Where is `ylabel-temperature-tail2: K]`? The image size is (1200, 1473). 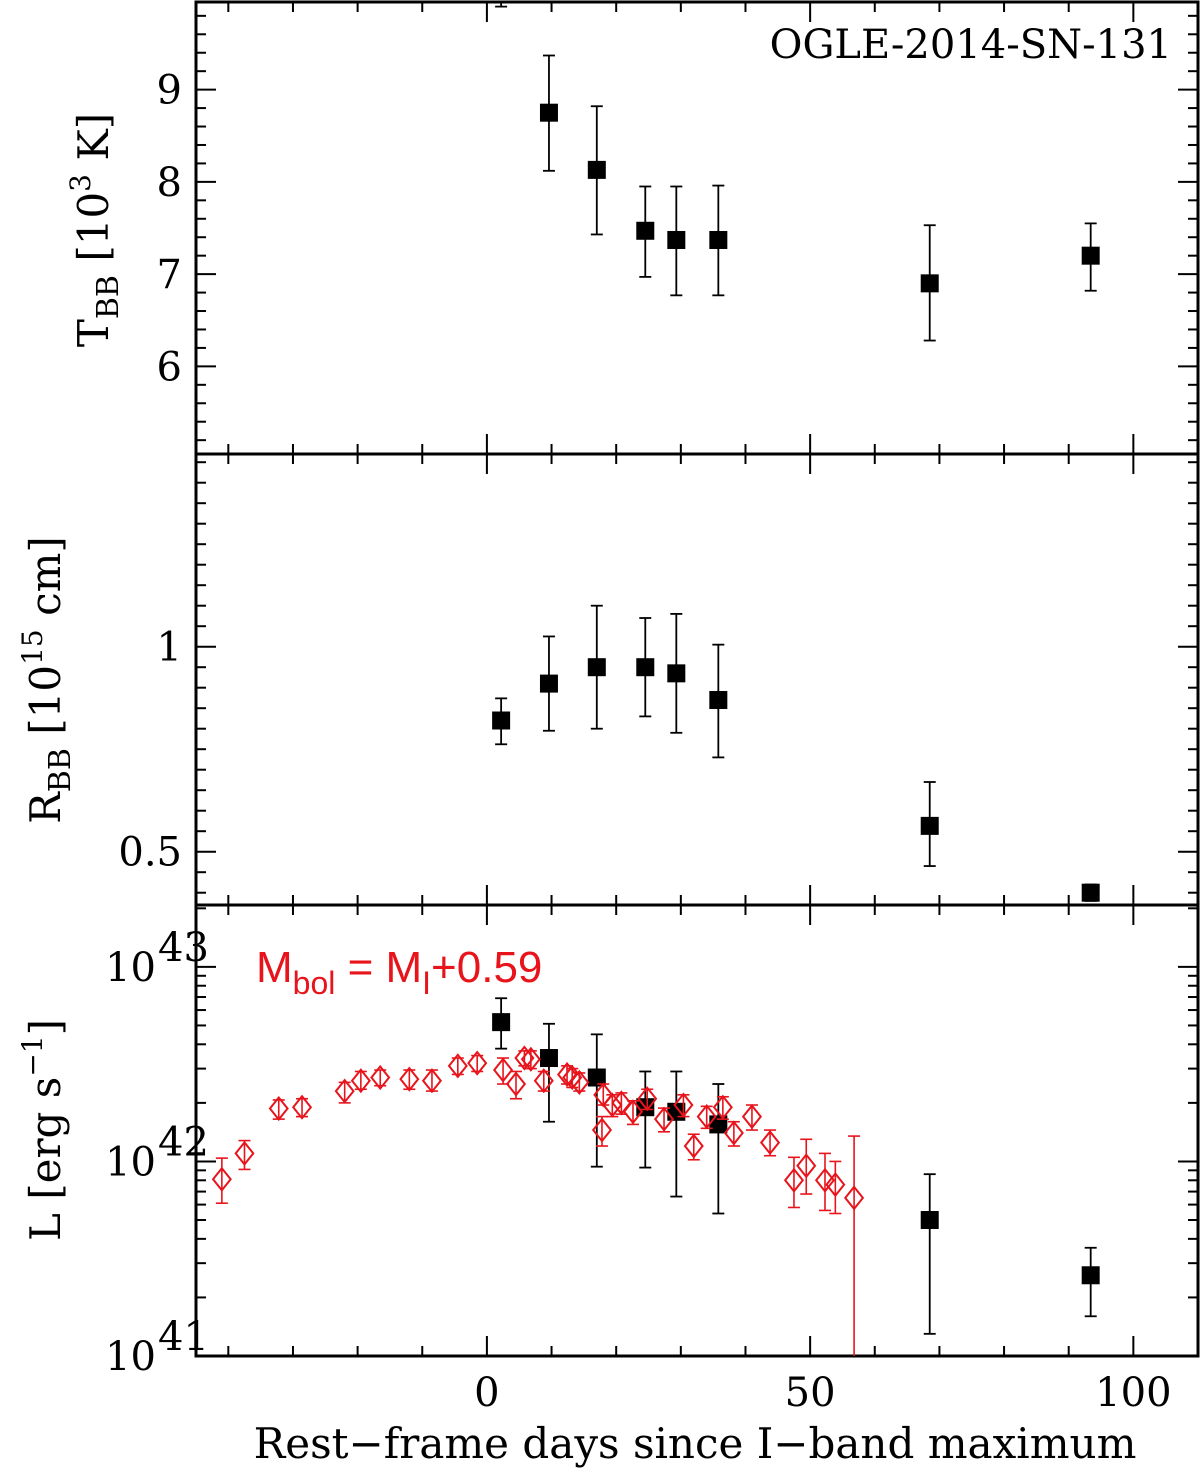 ylabel-temperature-tail2: K] is located at coordinates (93, 143).